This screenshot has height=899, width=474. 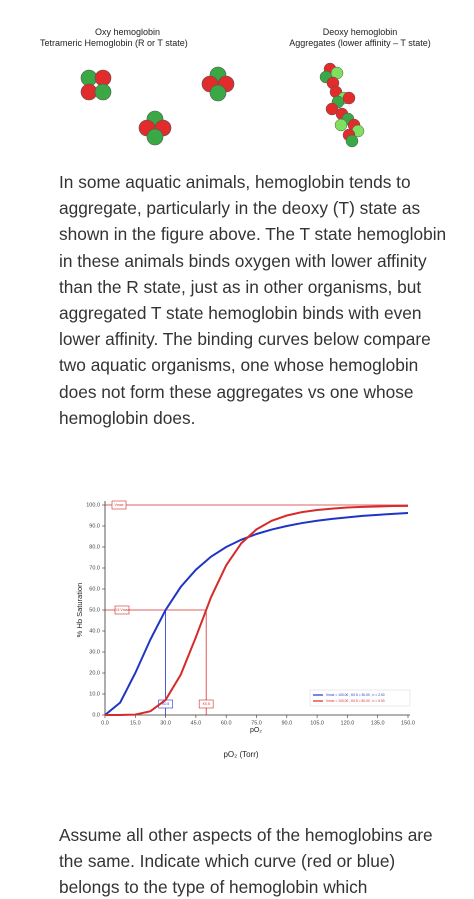 I want to click on y-tick-label: 80.0, so click(x=94, y=547).